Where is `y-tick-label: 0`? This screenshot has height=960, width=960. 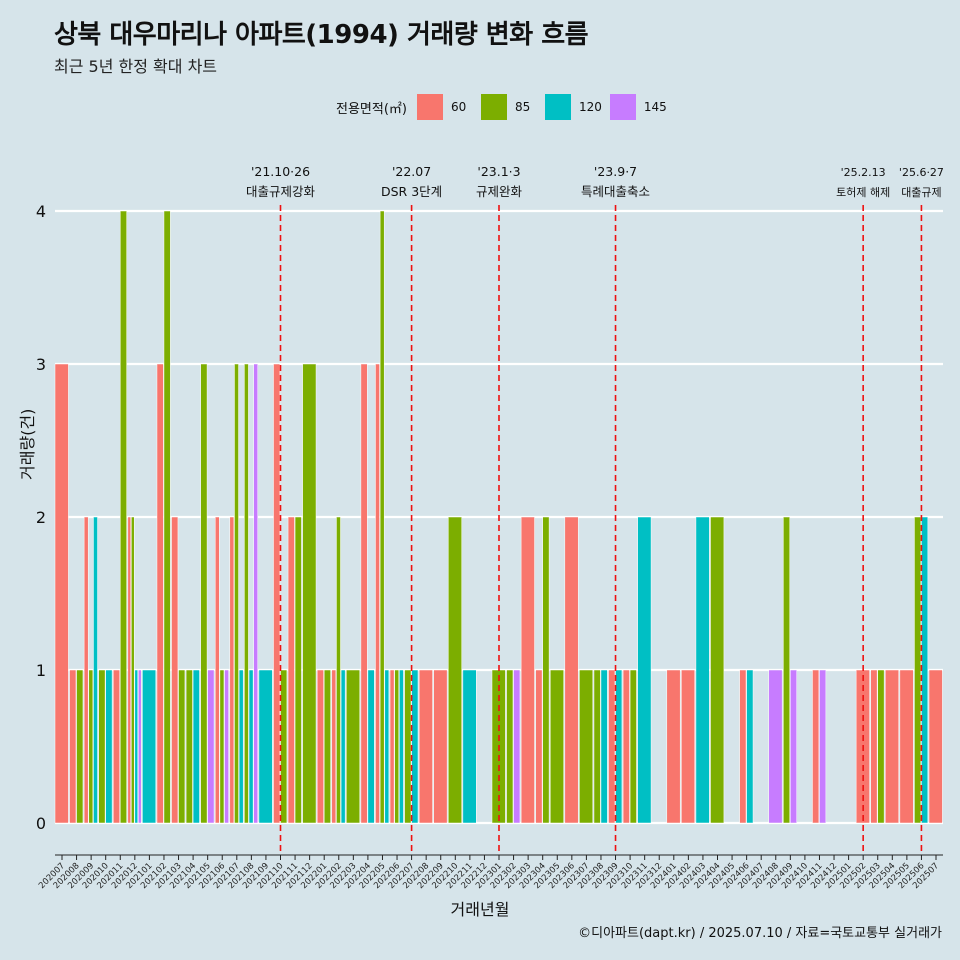 y-tick-label: 0 is located at coordinates (41, 823).